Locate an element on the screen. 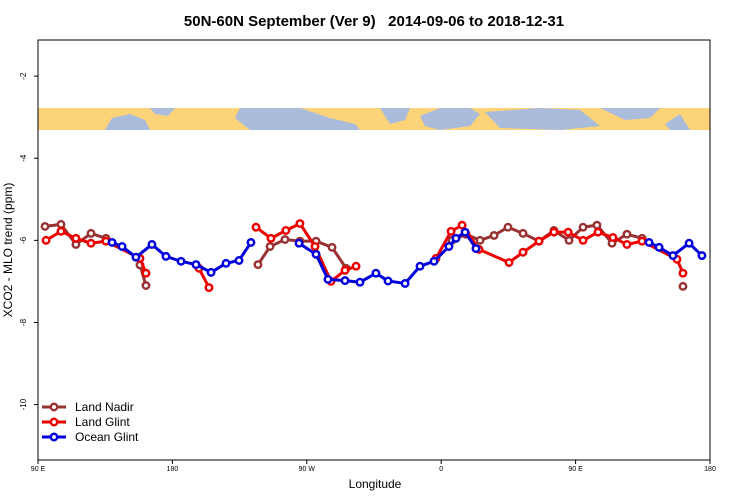  y-tick-label: -10 is located at coordinates (23, 404).